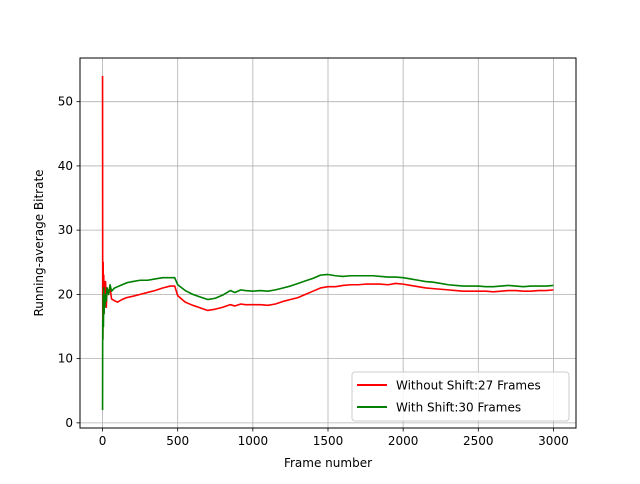 This screenshot has width=640, height=484. I want to click on legend-box, so click(460, 396).